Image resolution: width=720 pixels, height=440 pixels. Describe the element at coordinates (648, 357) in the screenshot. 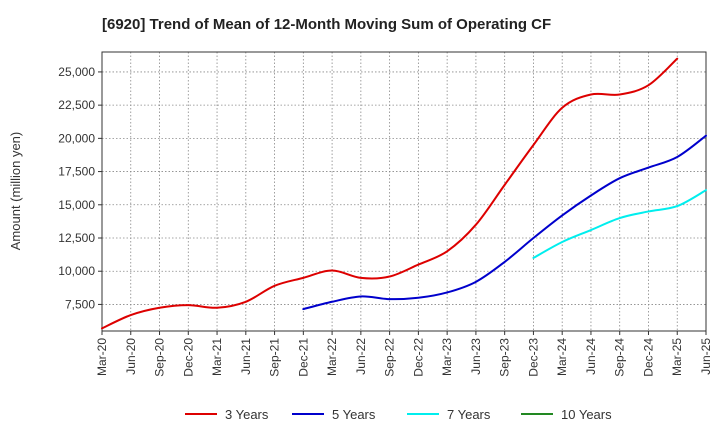

I see `x-tick-label: Dec-24` at that location.